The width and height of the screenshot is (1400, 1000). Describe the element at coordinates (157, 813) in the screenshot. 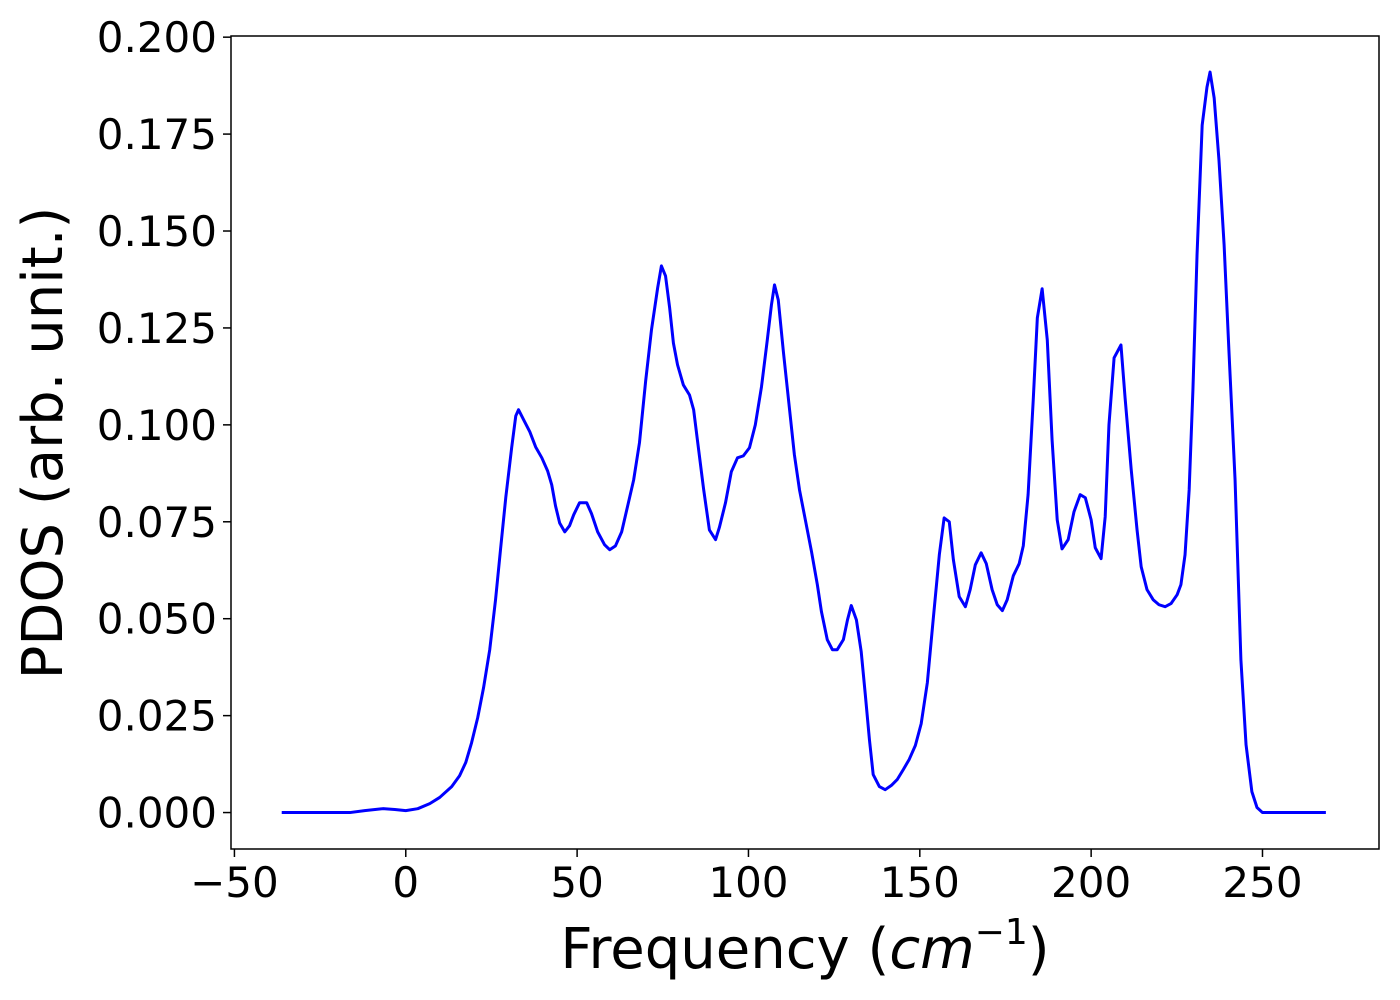

I see `y-tick-label: 0.000` at that location.